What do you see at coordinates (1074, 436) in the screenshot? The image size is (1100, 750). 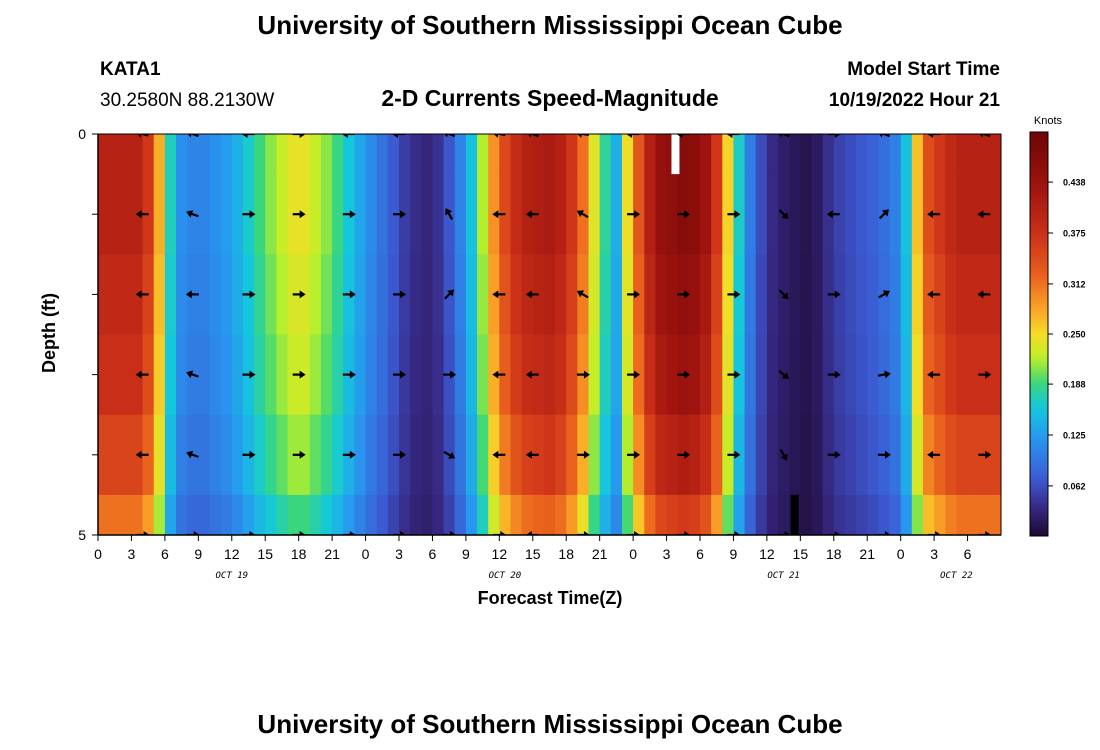 I see `colorbar-tick-label: 0.125` at bounding box center [1074, 436].